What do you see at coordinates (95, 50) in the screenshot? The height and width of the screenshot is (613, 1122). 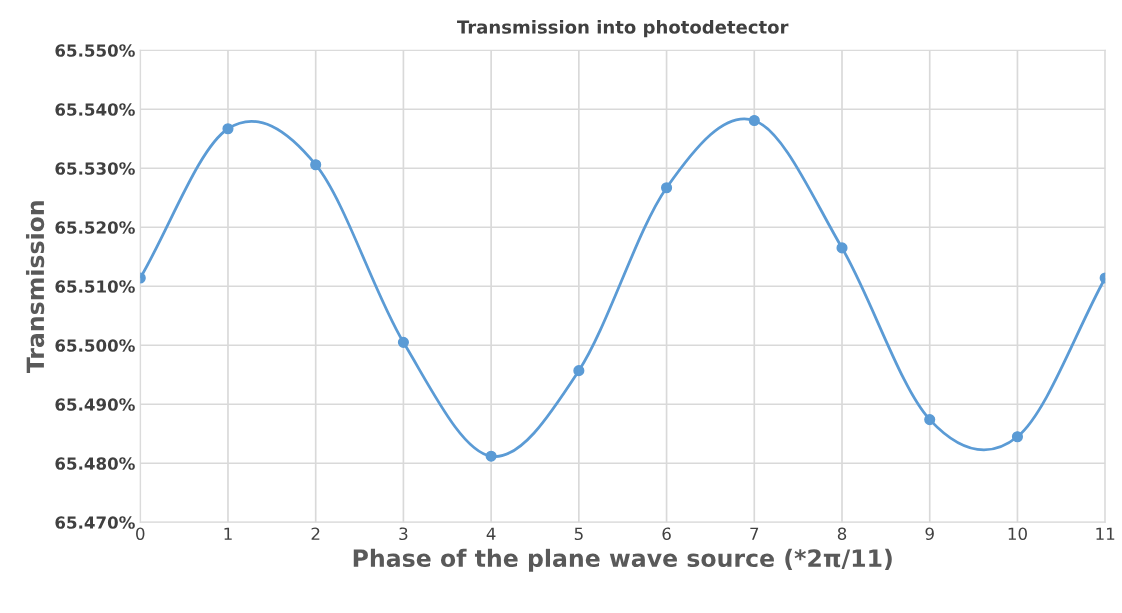 I see `y-tick-label: 65.550%` at bounding box center [95, 50].